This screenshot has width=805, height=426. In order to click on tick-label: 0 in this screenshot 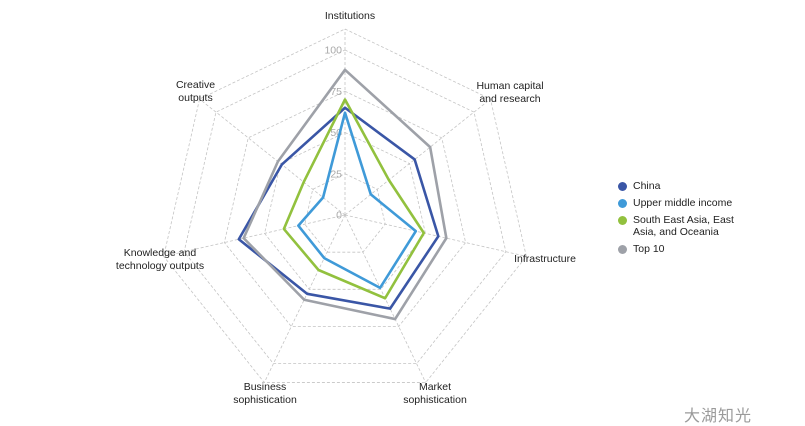, I will do `click(339, 216)`.